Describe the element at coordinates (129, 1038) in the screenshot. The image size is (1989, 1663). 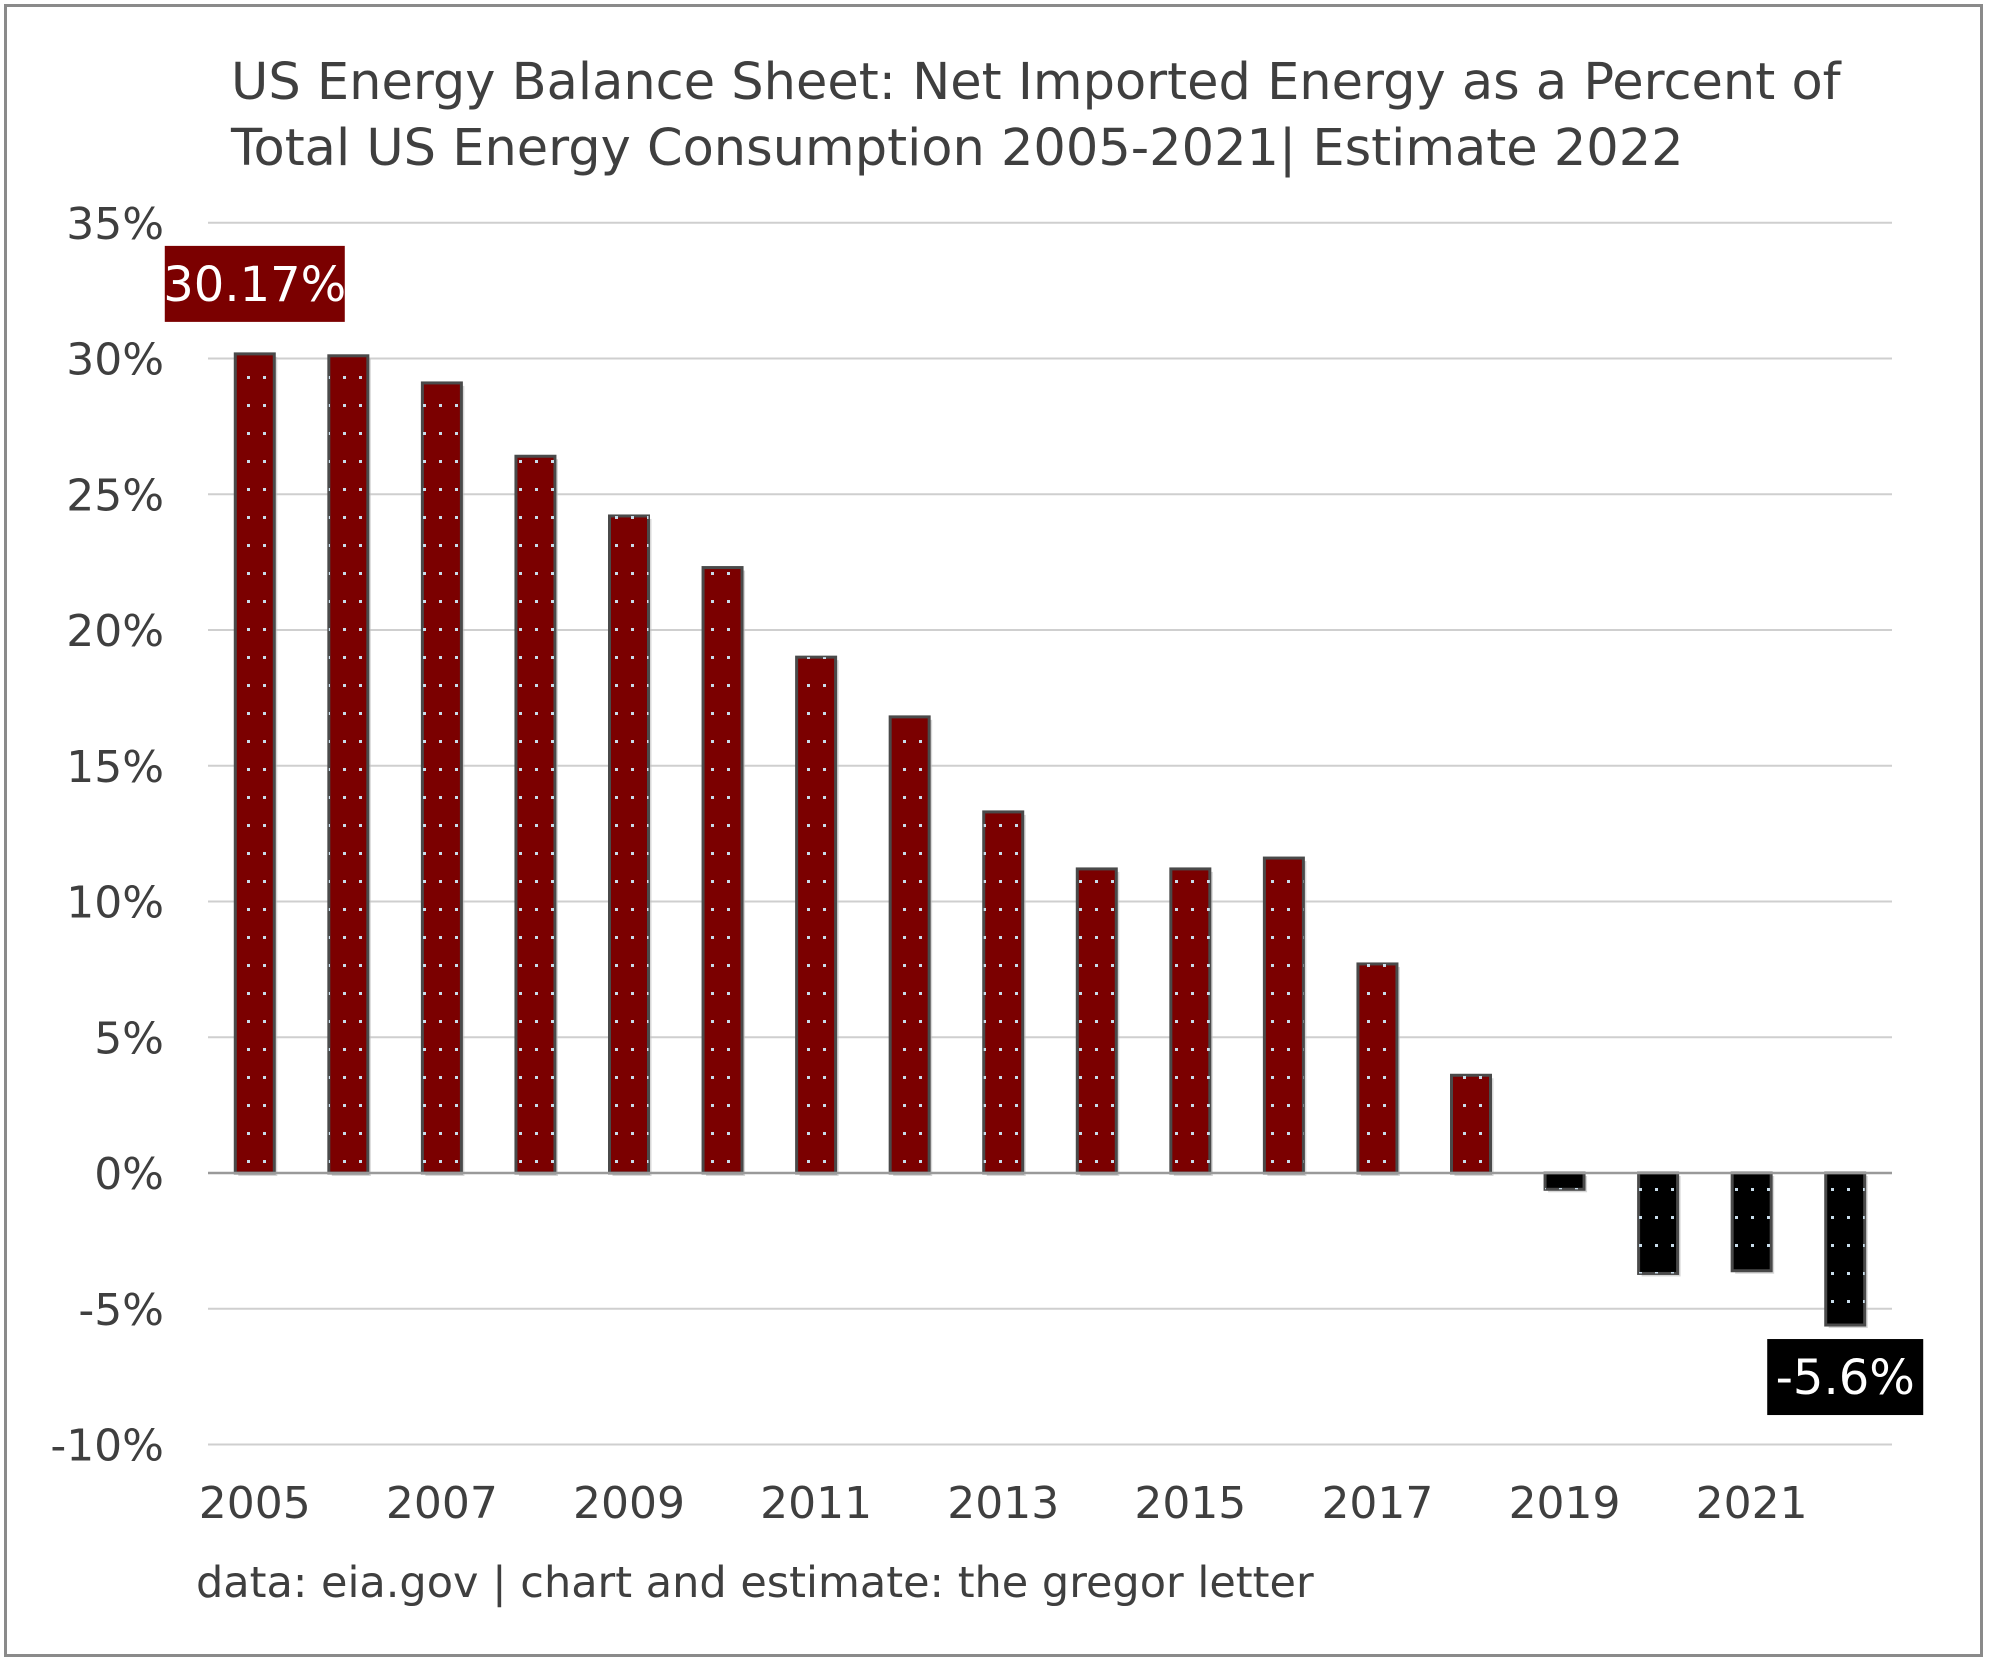
I see `y-tick-label: 5%` at that location.